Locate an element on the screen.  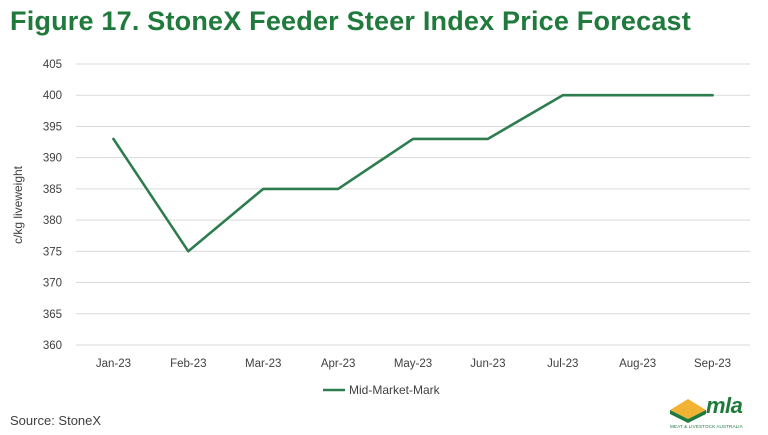
y-tick-label: 400 is located at coordinates (52, 96).